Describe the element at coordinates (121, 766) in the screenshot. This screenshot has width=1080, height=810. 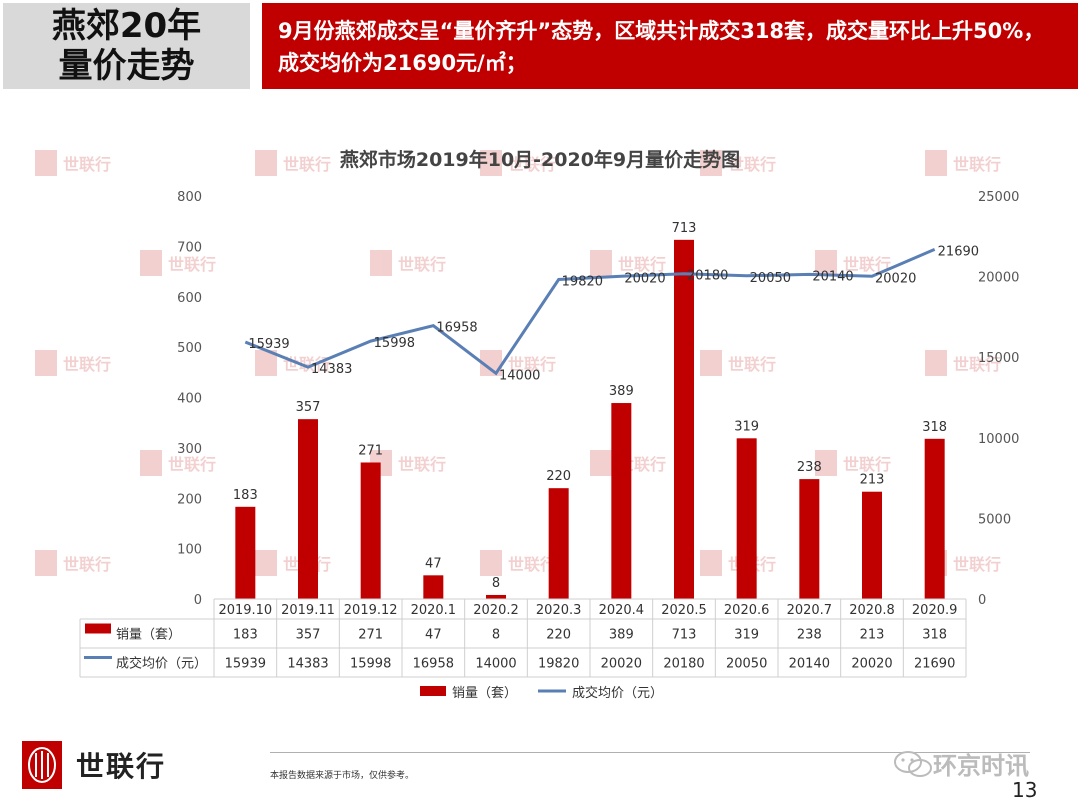
I see `brand-name: 世联行` at that location.